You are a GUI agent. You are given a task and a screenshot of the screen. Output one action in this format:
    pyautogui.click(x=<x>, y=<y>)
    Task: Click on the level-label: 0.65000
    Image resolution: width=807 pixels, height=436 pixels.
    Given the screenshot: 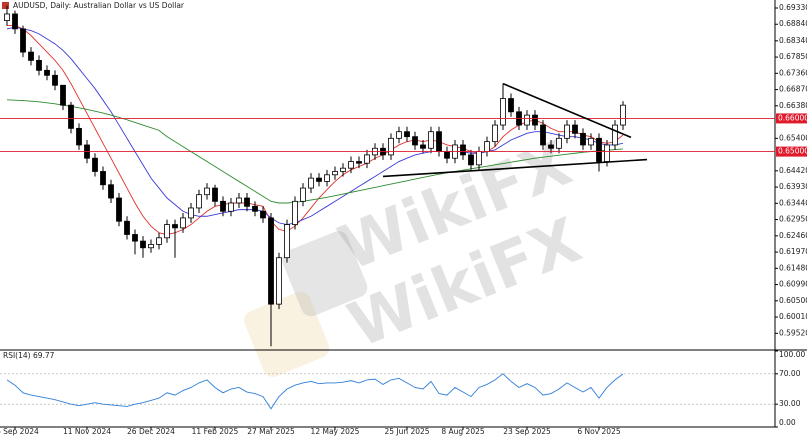 What is the action you would take?
    pyautogui.click(x=792, y=151)
    